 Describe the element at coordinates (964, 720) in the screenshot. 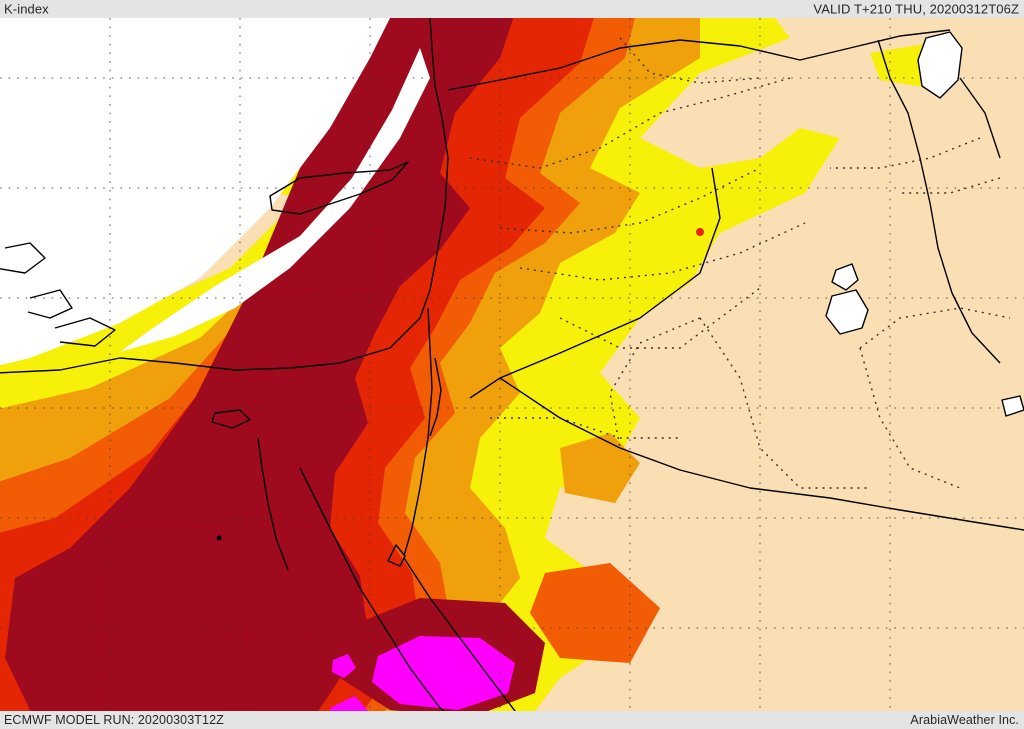

I see `provider-label: ArabiaWeather Inc.` at that location.